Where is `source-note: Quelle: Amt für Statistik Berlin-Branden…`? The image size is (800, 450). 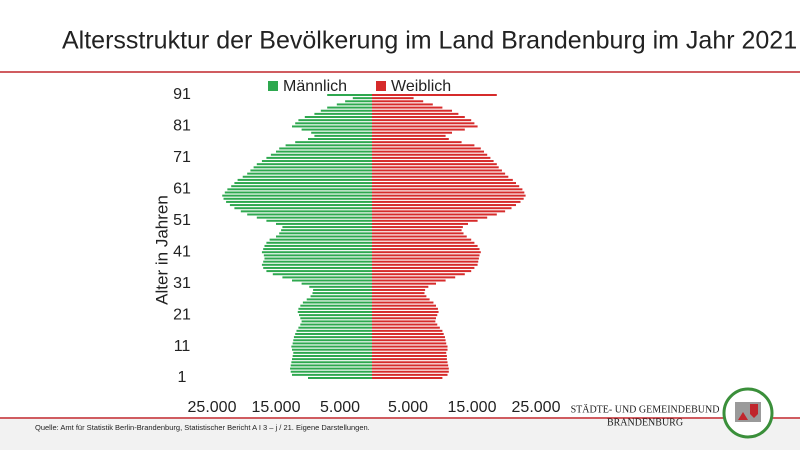 source-note: Quelle: Amt für Statistik Berlin-Branden… is located at coordinates (202, 427).